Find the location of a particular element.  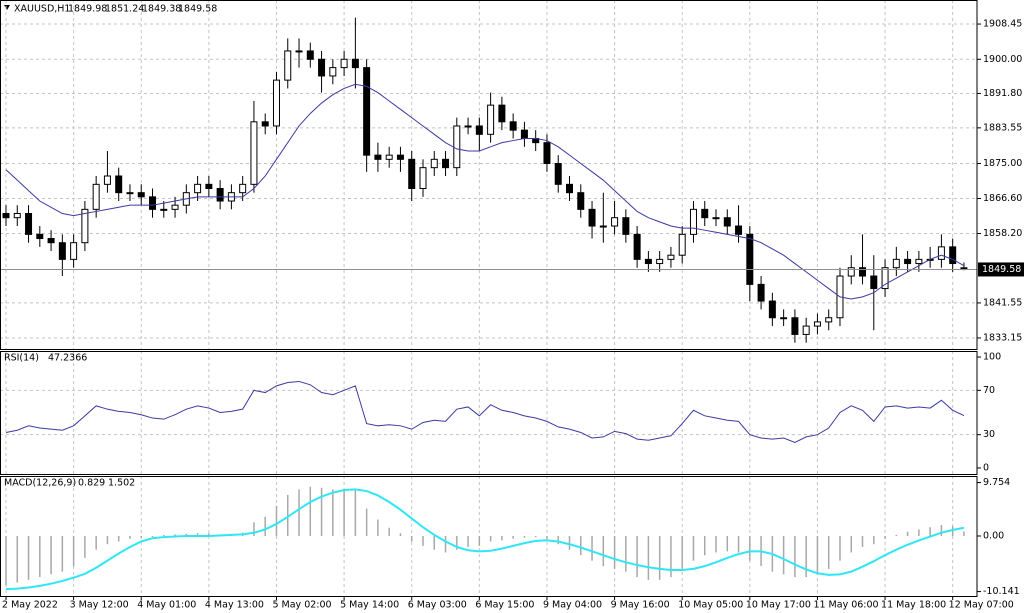

open-value: 1849.98 is located at coordinates (87, 9).